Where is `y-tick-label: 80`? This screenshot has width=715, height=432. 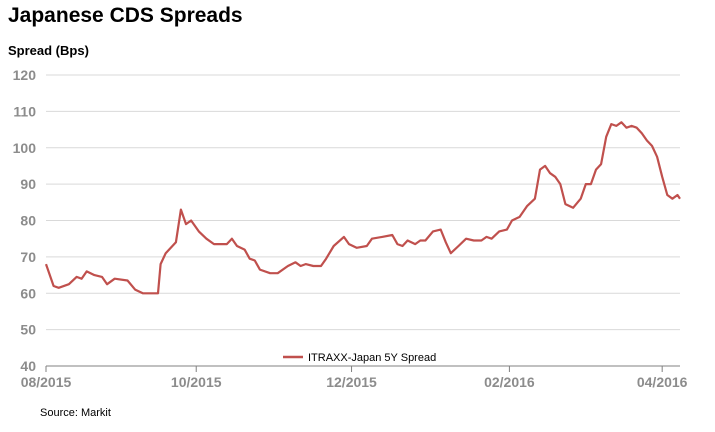 y-tick-label: 80 is located at coordinates (28, 221).